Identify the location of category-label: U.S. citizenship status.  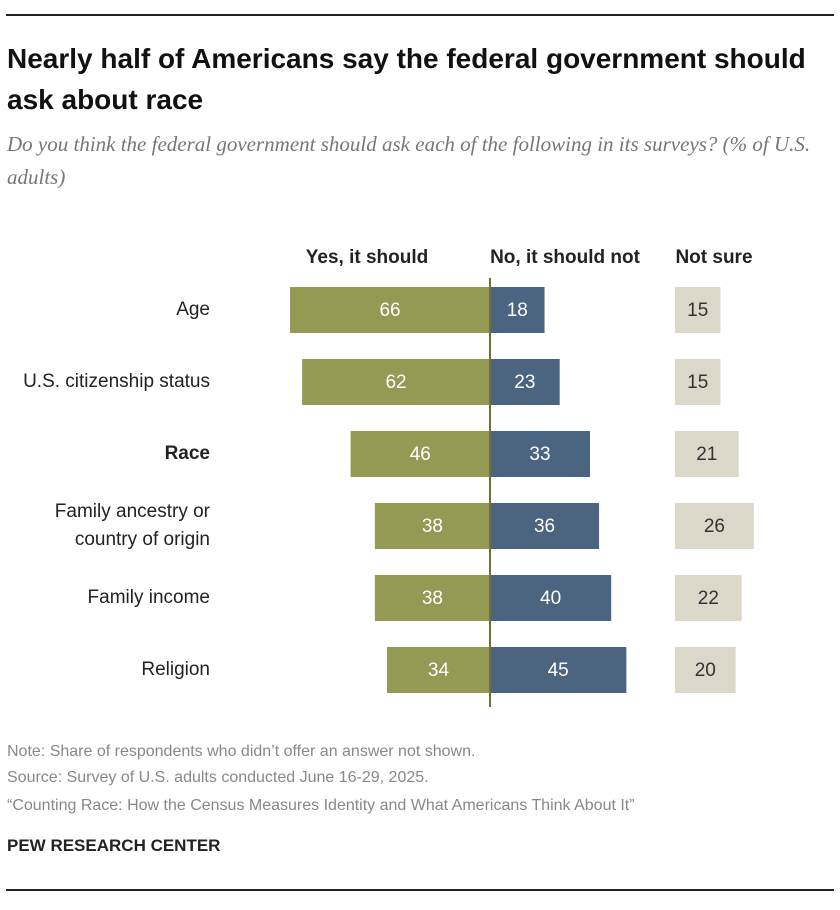
(116, 381).